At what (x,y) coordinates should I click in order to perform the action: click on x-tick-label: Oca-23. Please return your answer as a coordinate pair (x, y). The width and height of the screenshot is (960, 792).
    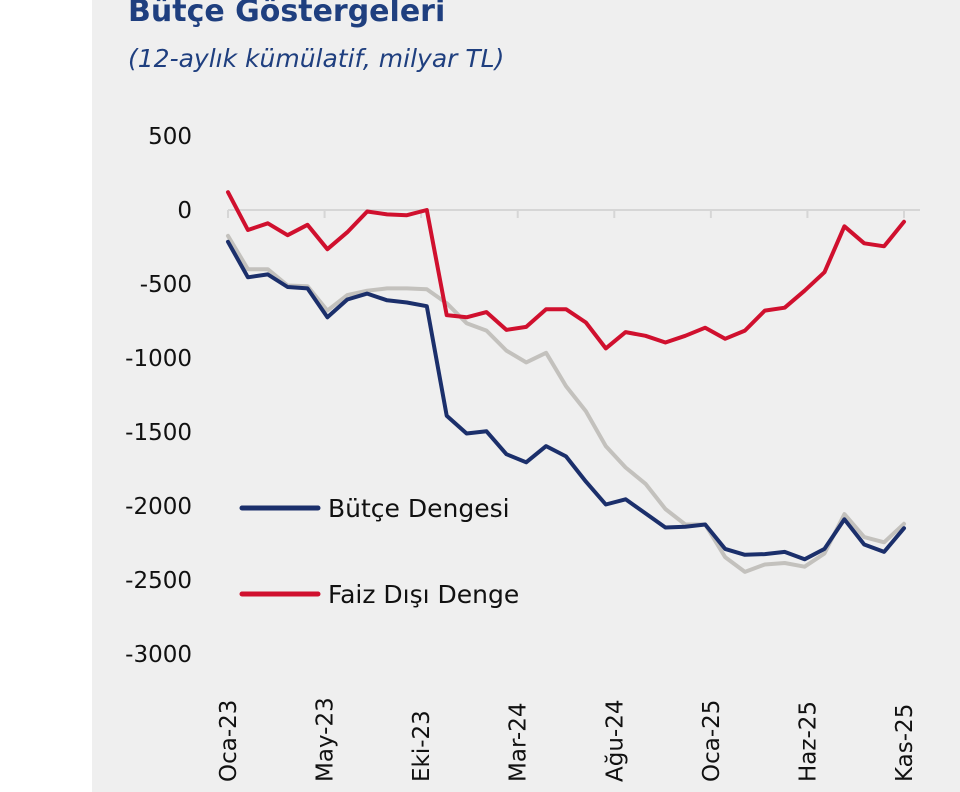
    Looking at the image, I should click on (229, 741).